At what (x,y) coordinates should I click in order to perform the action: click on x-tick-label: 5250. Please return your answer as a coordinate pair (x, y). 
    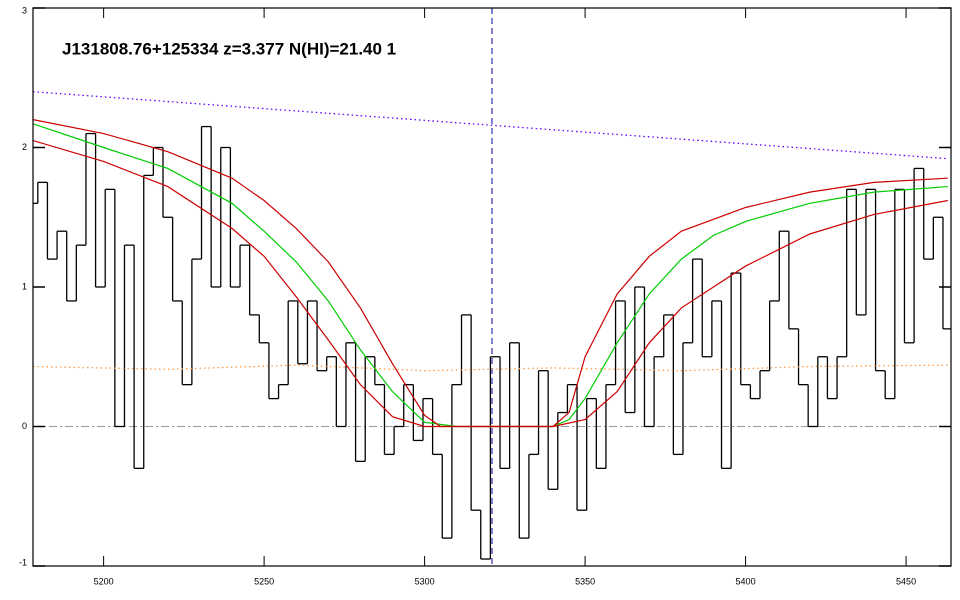
    Looking at the image, I should click on (264, 581).